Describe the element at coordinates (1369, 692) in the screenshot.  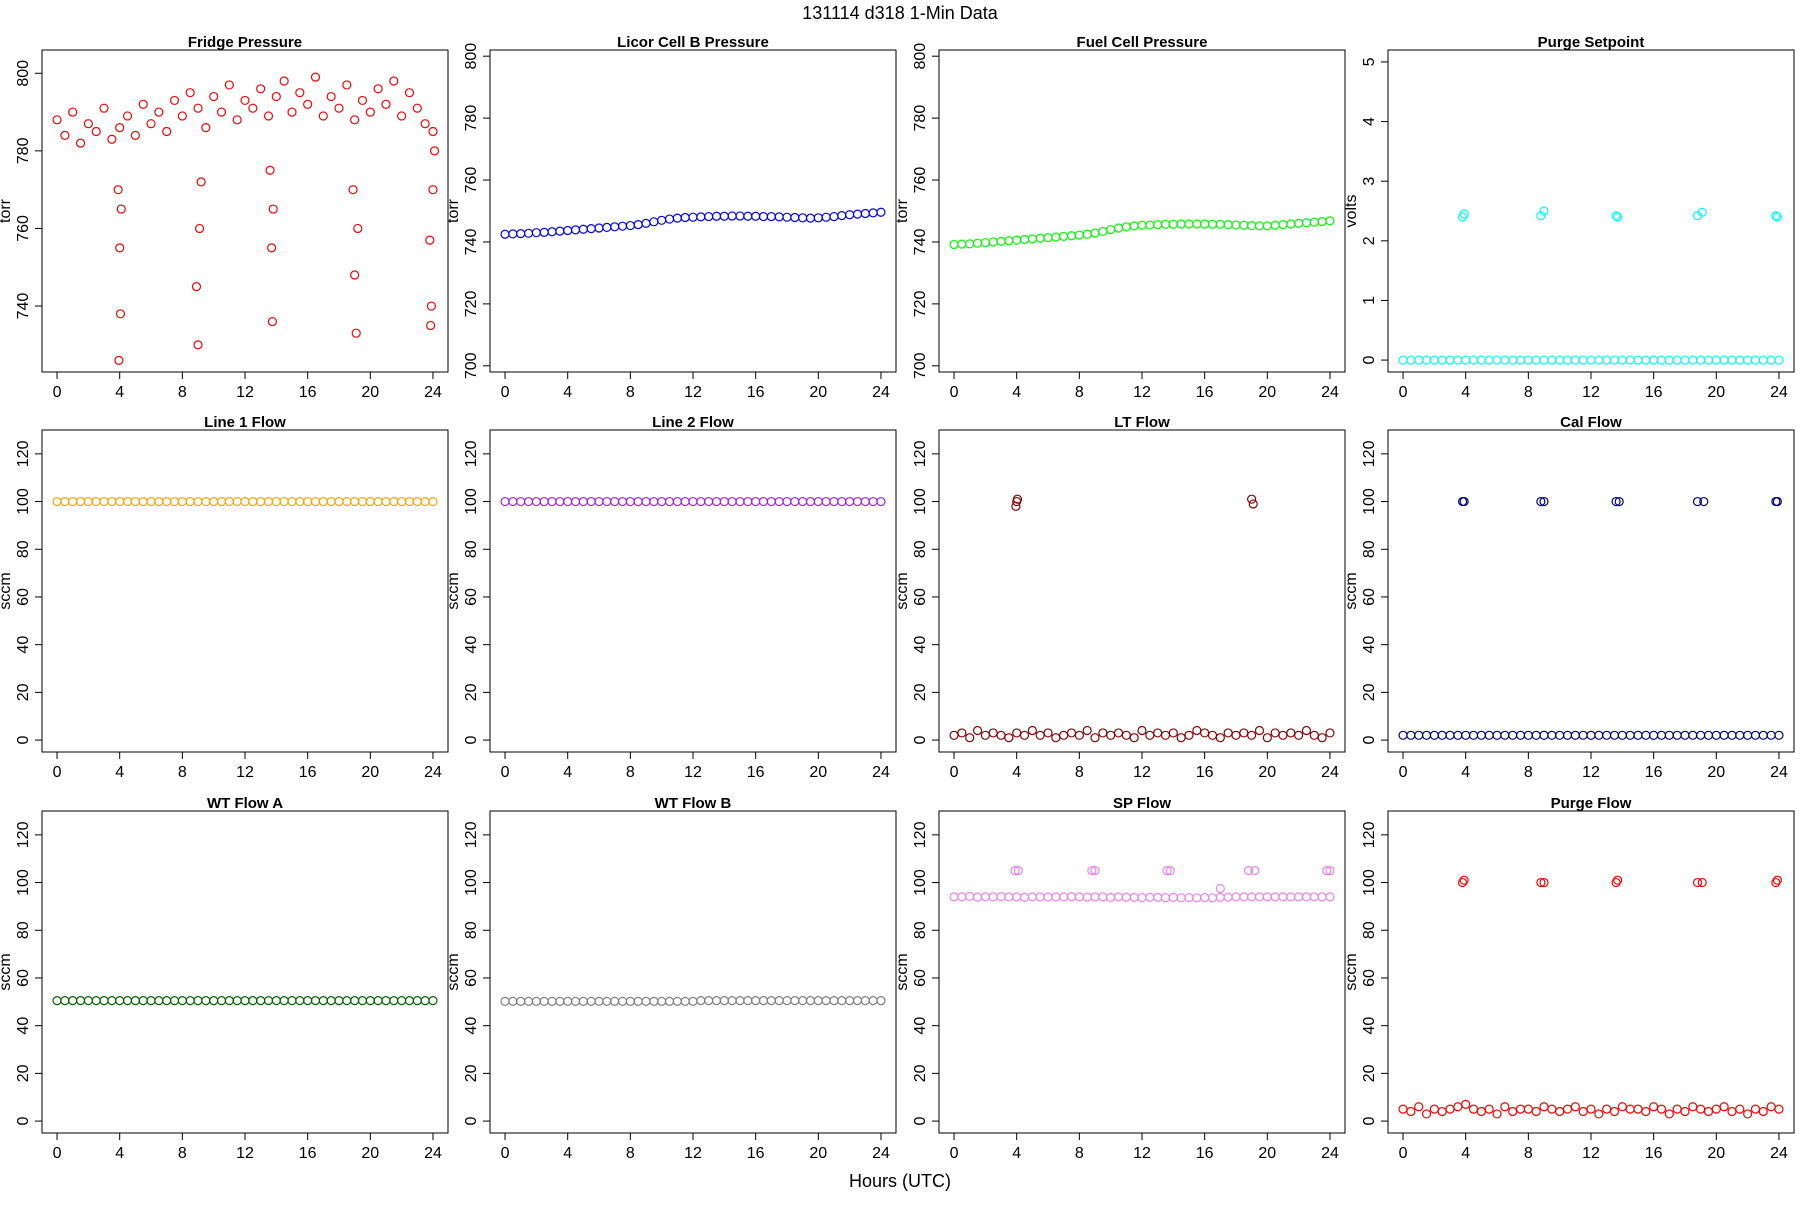
I see `y-tick-label: 20` at that location.